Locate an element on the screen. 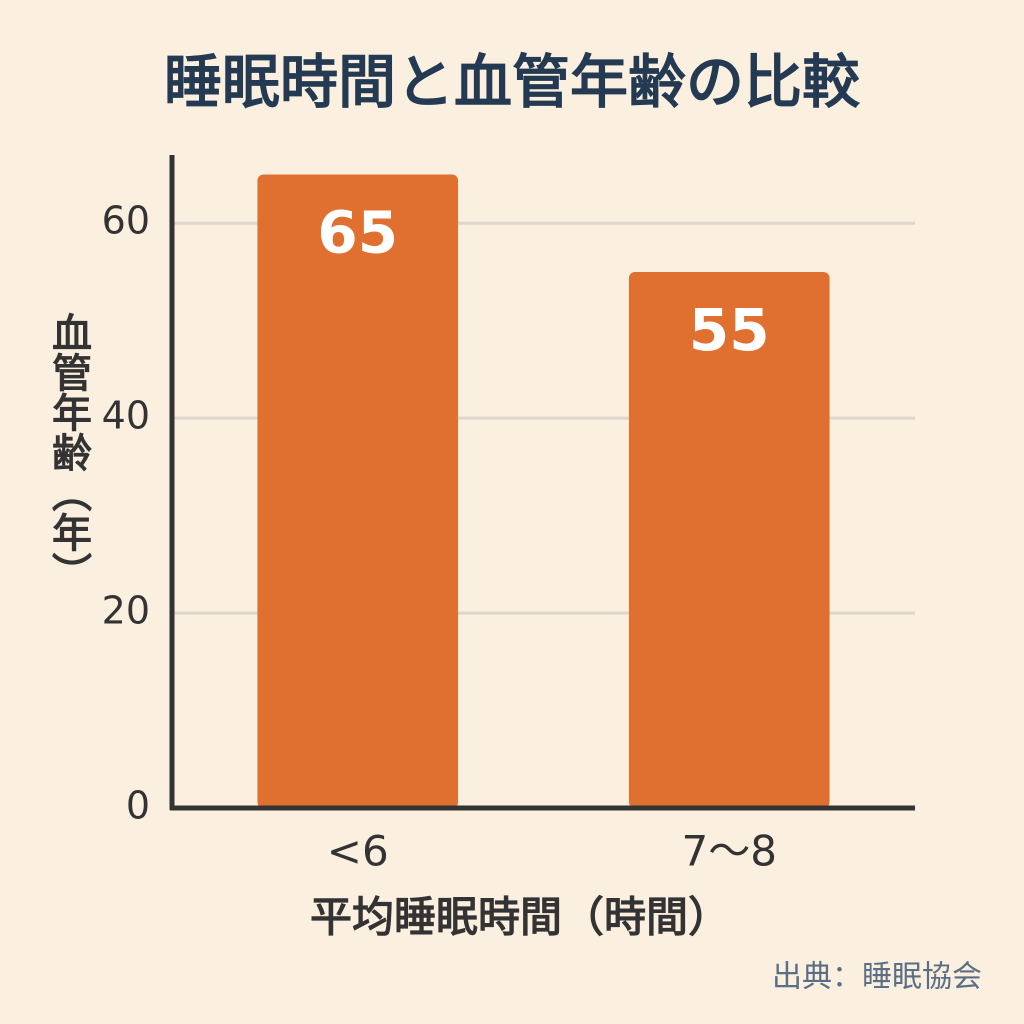 This screenshot has height=1024, width=1024. chart-title: 睡眠時間と血管年齢の比較 is located at coordinates (512, 82).